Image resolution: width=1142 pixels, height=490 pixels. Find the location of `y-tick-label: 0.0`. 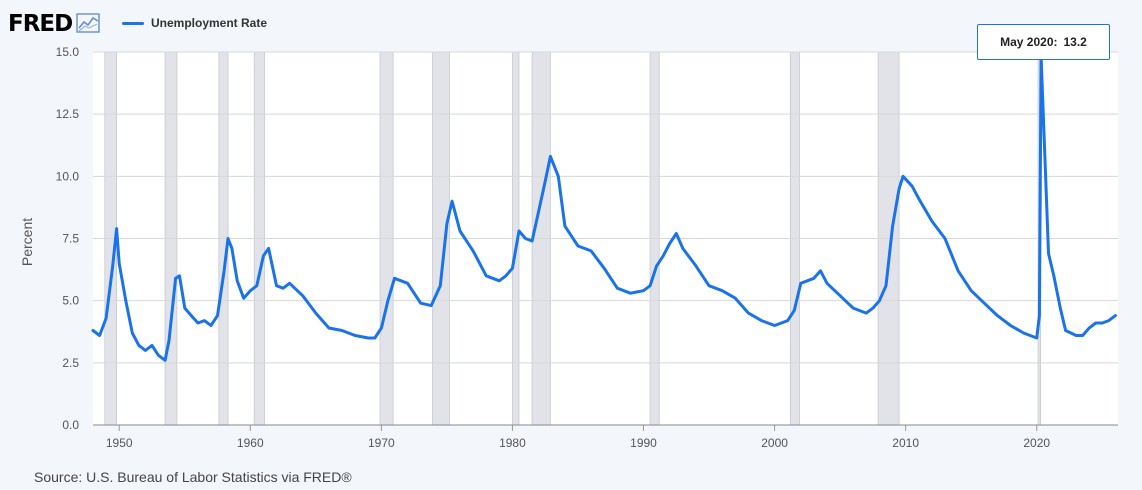

y-tick-label: 0.0 is located at coordinates (70, 425).